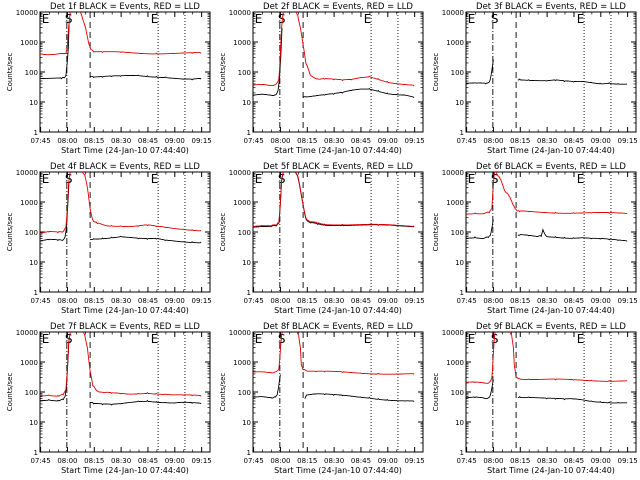 The height and width of the screenshot is (480, 640). Describe the element at coordinates (94, 141) in the screenshot. I see `x-tick-label: 08:15` at that location.